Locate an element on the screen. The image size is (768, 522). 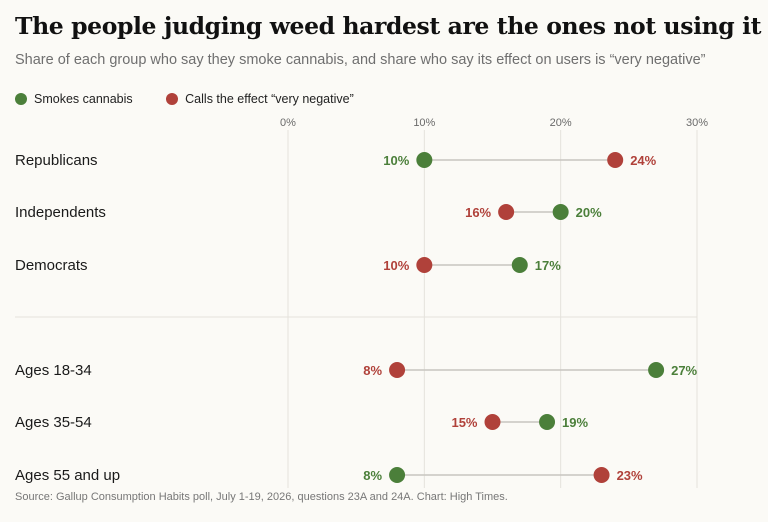
value-label-smokes-5: 8% is located at coordinates (372, 475).